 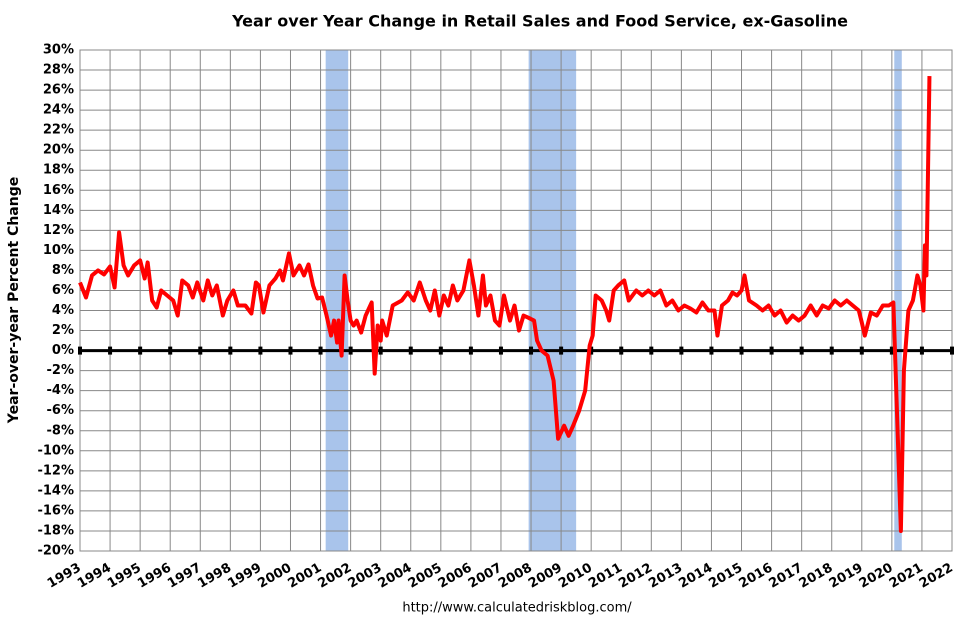 What do you see at coordinates (58, 250) in the screenshot?
I see `y-tick-label: 10%` at bounding box center [58, 250].